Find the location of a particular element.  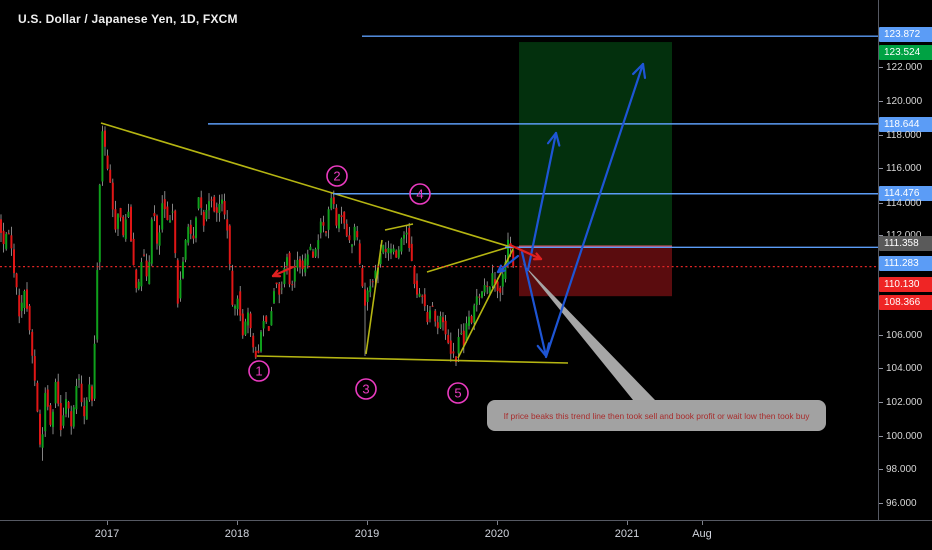

price-label-106.000: 106.000 is located at coordinates (904, 335).